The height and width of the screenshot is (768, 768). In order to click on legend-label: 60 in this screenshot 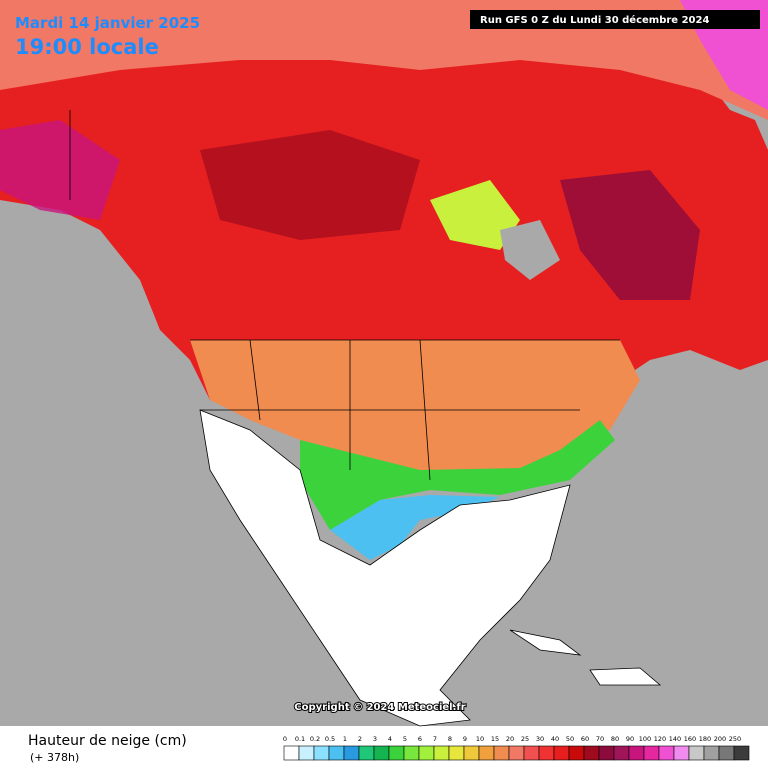, I will do `click(585, 739)`.